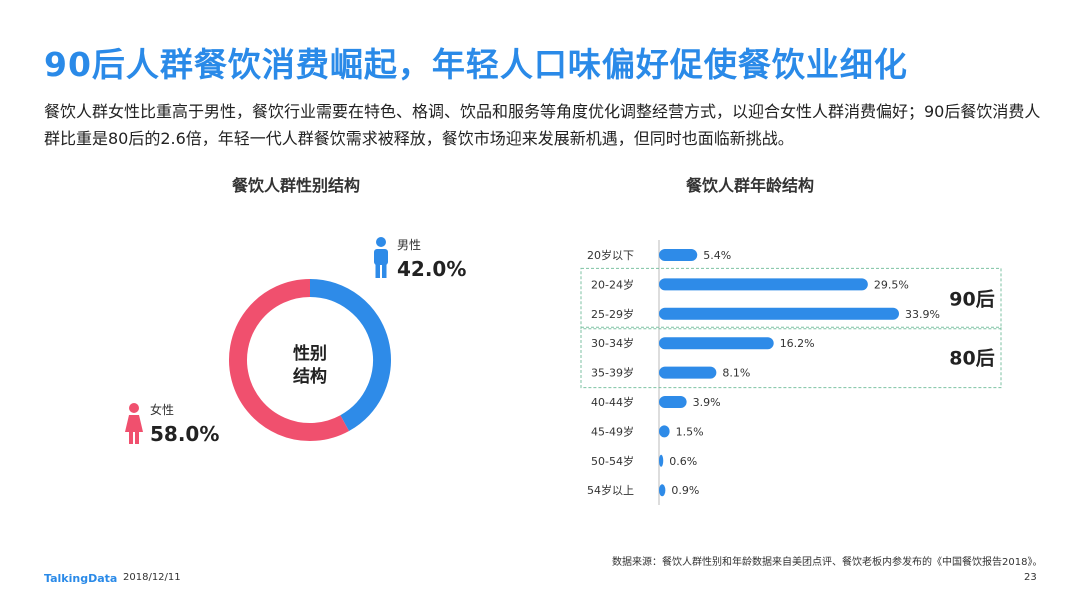  What do you see at coordinates (162, 410) in the screenshot?
I see `legend-female-name: 女性` at bounding box center [162, 410].